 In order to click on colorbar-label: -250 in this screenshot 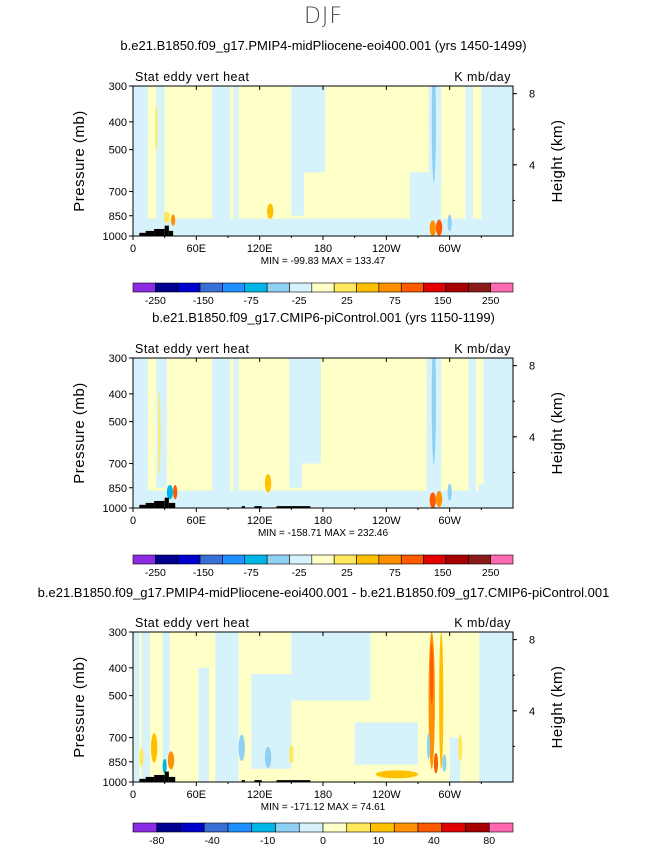, I will do `click(155, 301)`.